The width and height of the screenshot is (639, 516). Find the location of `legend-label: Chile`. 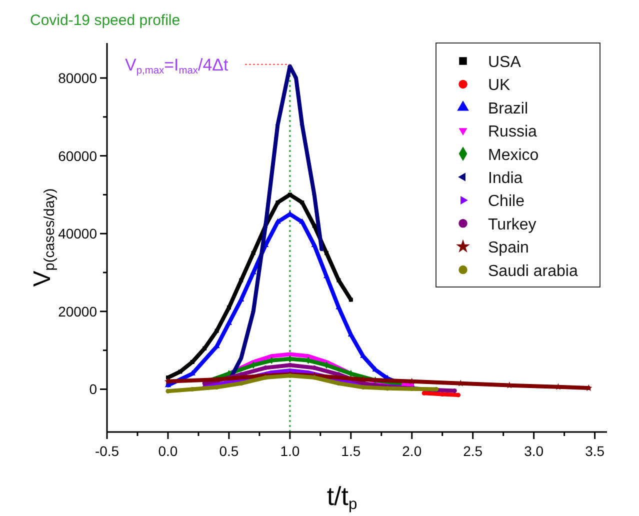

legend-label: Chile is located at coordinates (506, 201).